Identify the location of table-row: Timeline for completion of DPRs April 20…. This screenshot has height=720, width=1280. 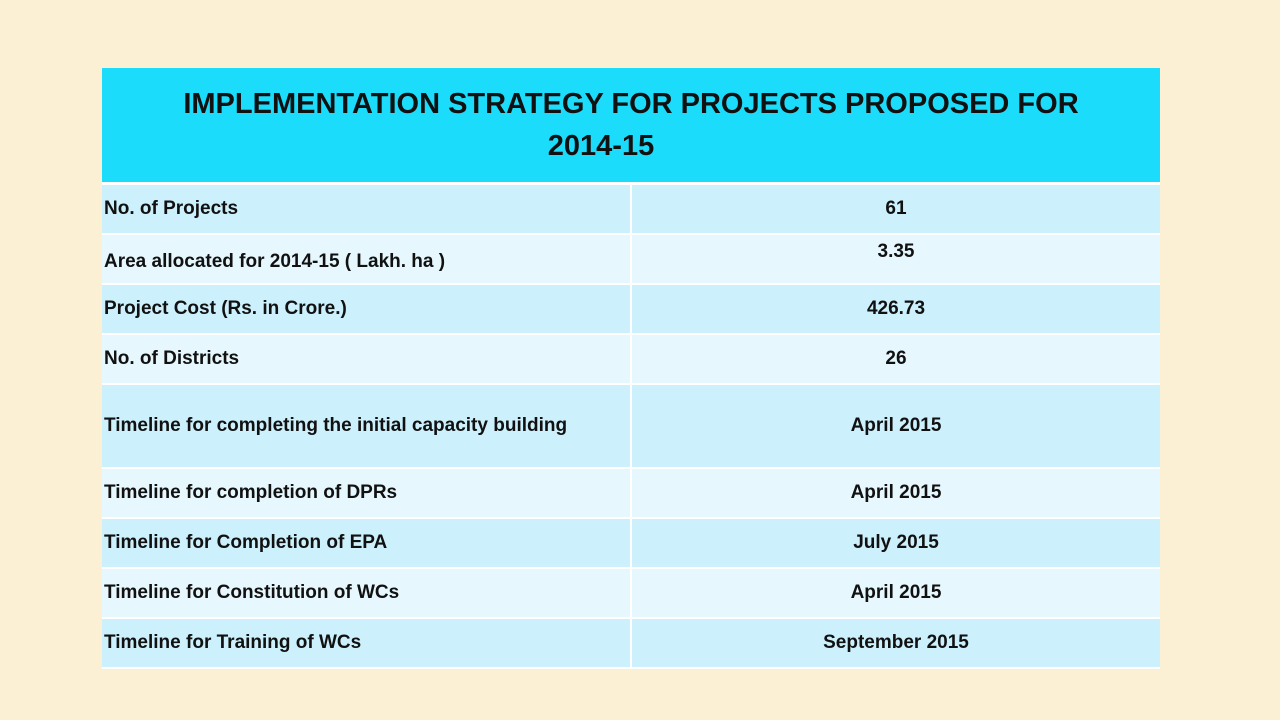
(631, 493).